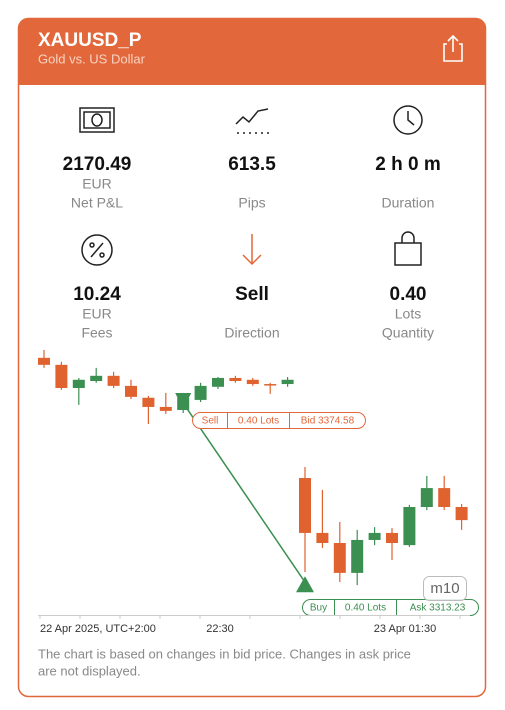 This screenshot has width=505, height=710. What do you see at coordinates (210, 421) in the screenshot?
I see `sell-side: Sell` at bounding box center [210, 421].